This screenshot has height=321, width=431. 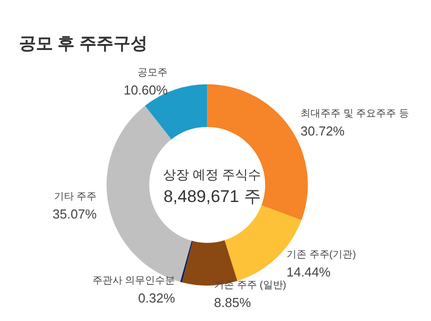 I want to click on slice-label: 최대주주 및 주요주주 등, so click(x=354, y=114).